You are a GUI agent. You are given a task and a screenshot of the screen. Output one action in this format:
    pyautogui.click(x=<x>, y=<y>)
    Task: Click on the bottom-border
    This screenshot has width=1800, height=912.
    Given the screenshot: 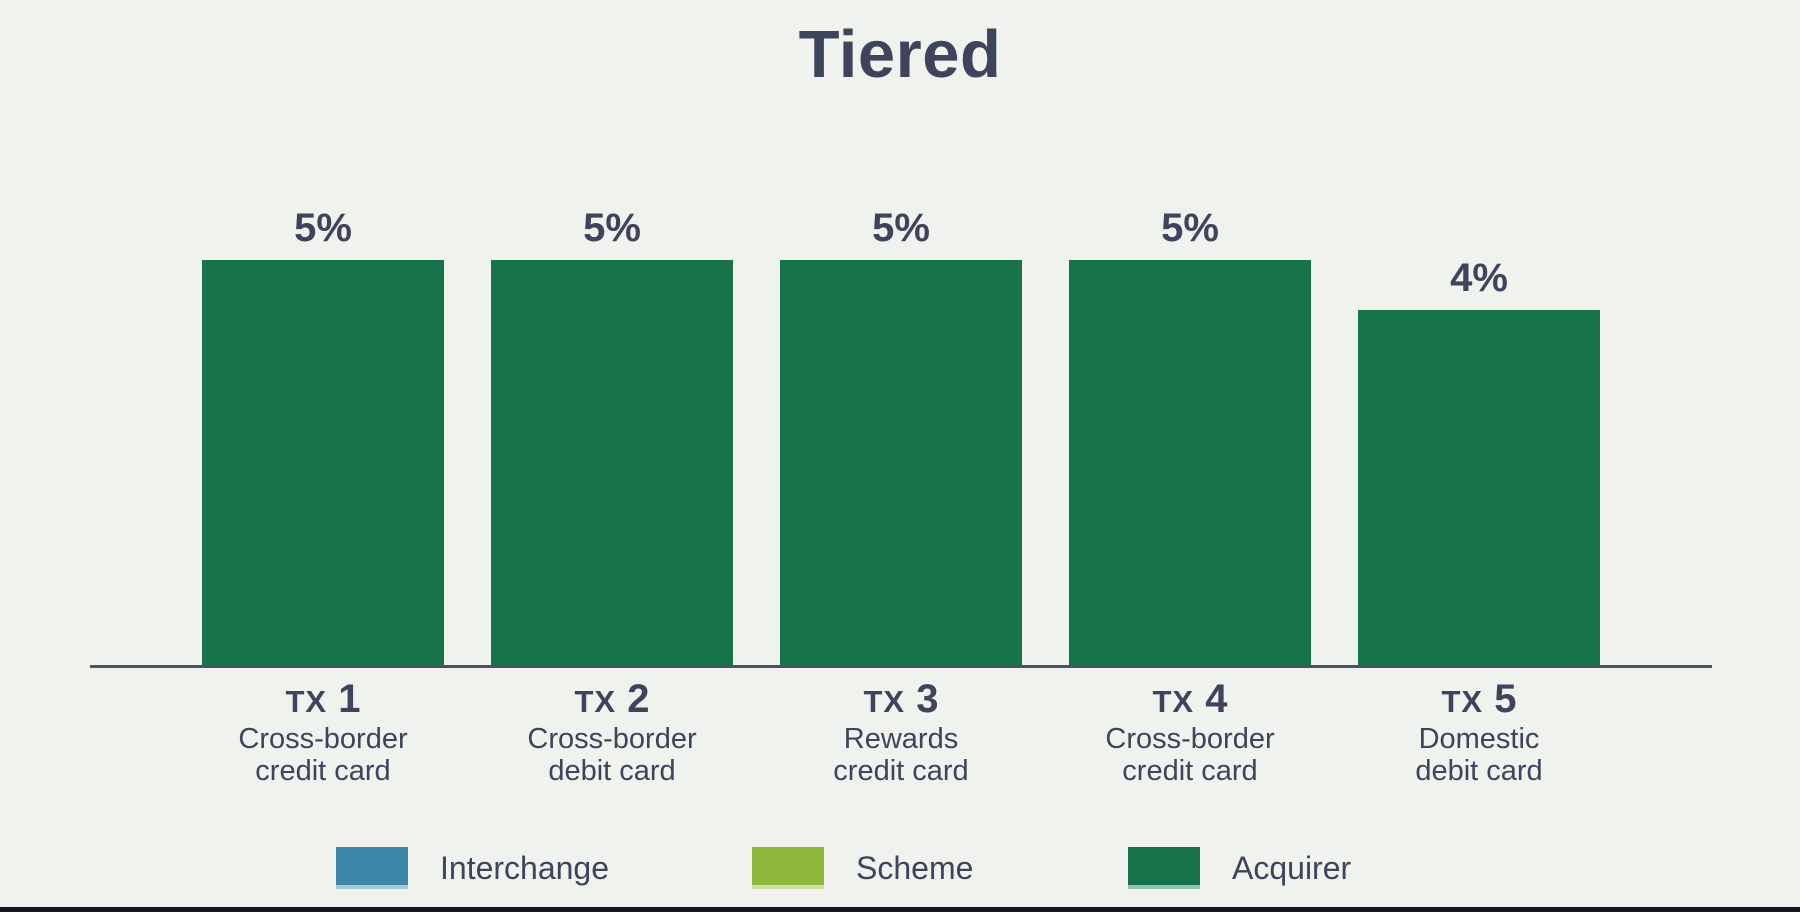 What is the action you would take?
    pyautogui.click(x=900, y=909)
    